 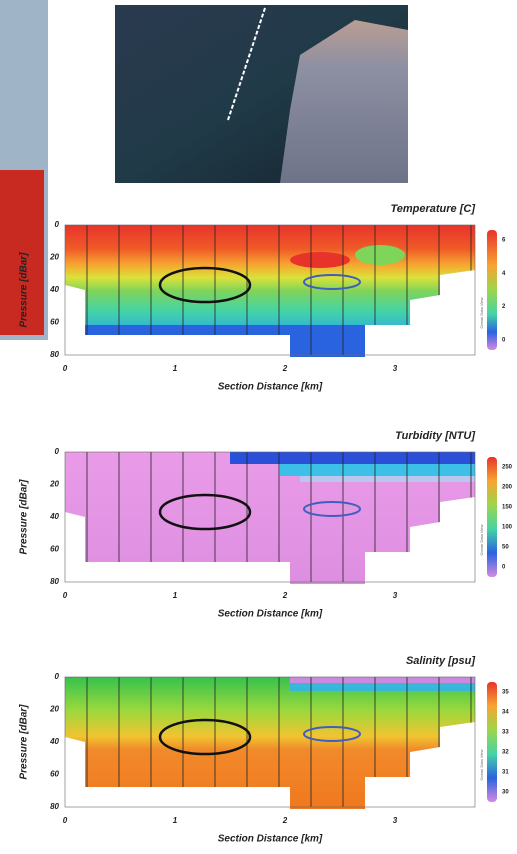 What do you see at coordinates (505, 548) in the screenshot?
I see `colorbar-label: 50` at bounding box center [505, 548].